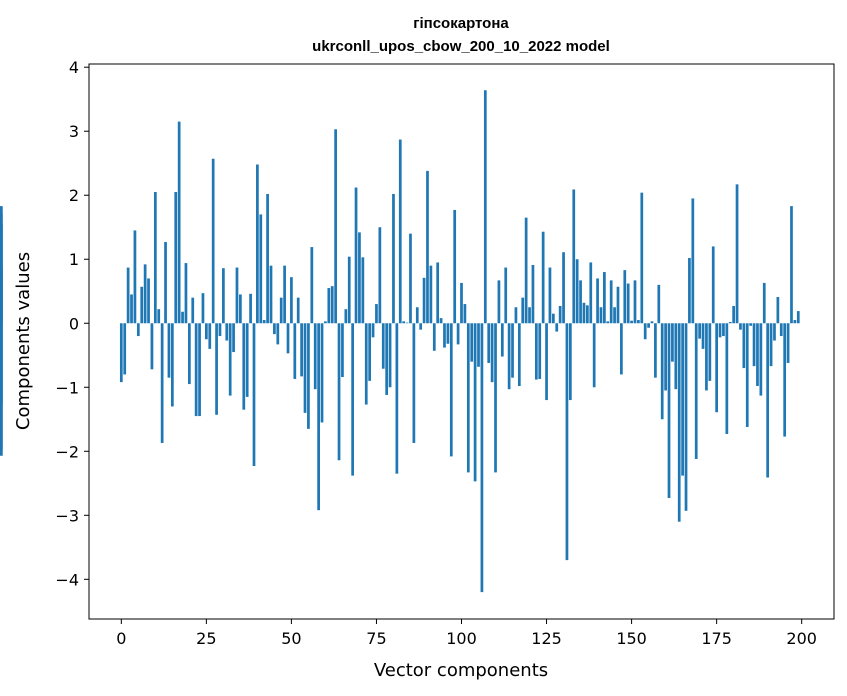 This screenshot has width=847, height=696. Describe the element at coordinates (67, 451) in the screenshot. I see `y-tick-label: −2` at that location.